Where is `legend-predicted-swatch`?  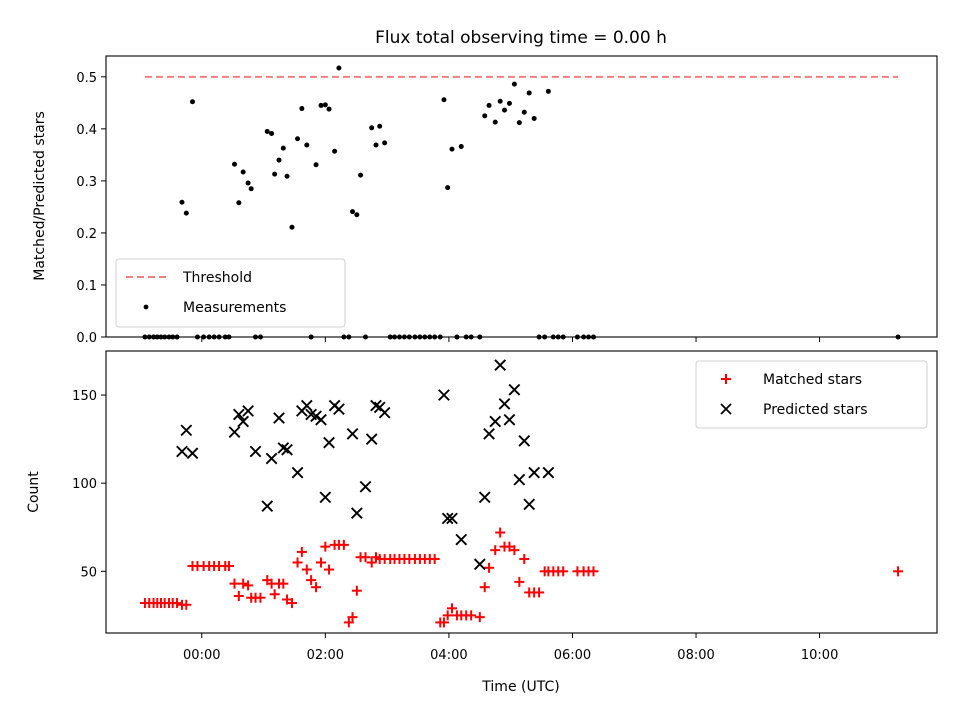 legend-predicted-swatch is located at coordinates (726, 409).